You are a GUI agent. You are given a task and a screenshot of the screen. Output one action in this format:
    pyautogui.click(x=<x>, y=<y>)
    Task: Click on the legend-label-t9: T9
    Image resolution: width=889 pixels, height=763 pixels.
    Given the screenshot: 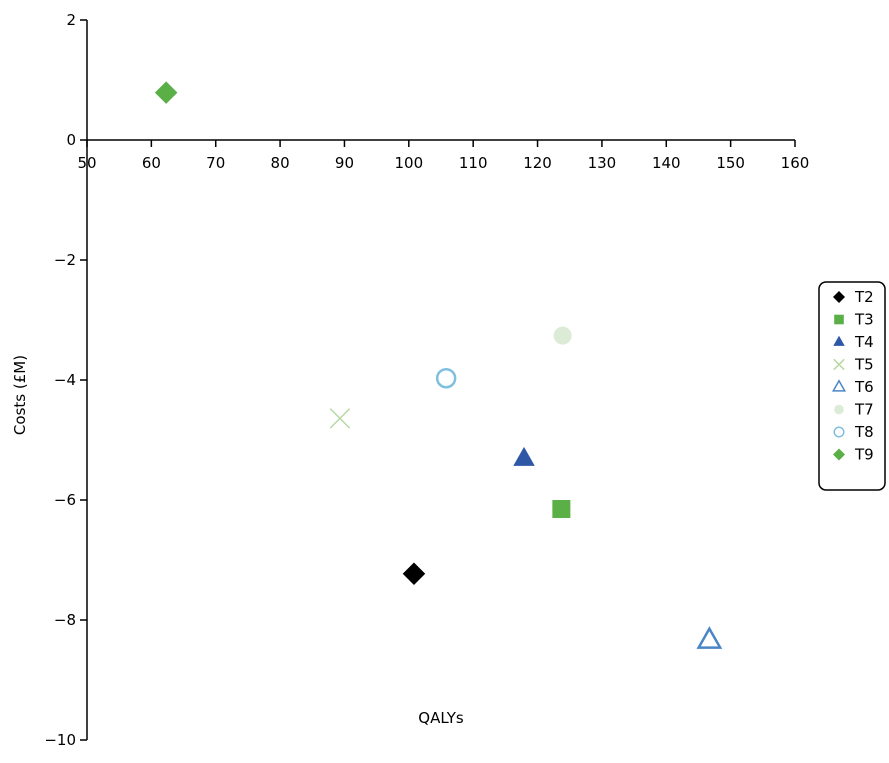 What is the action you would take?
    pyautogui.click(x=864, y=455)
    